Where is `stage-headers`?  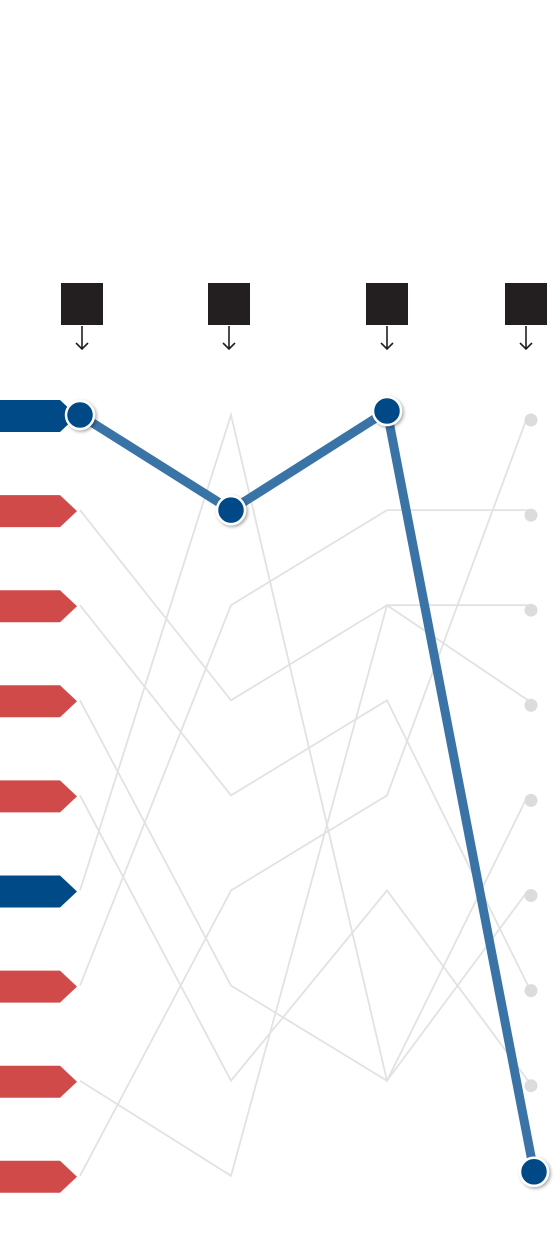
stage-headers is located at coordinates (304, 317).